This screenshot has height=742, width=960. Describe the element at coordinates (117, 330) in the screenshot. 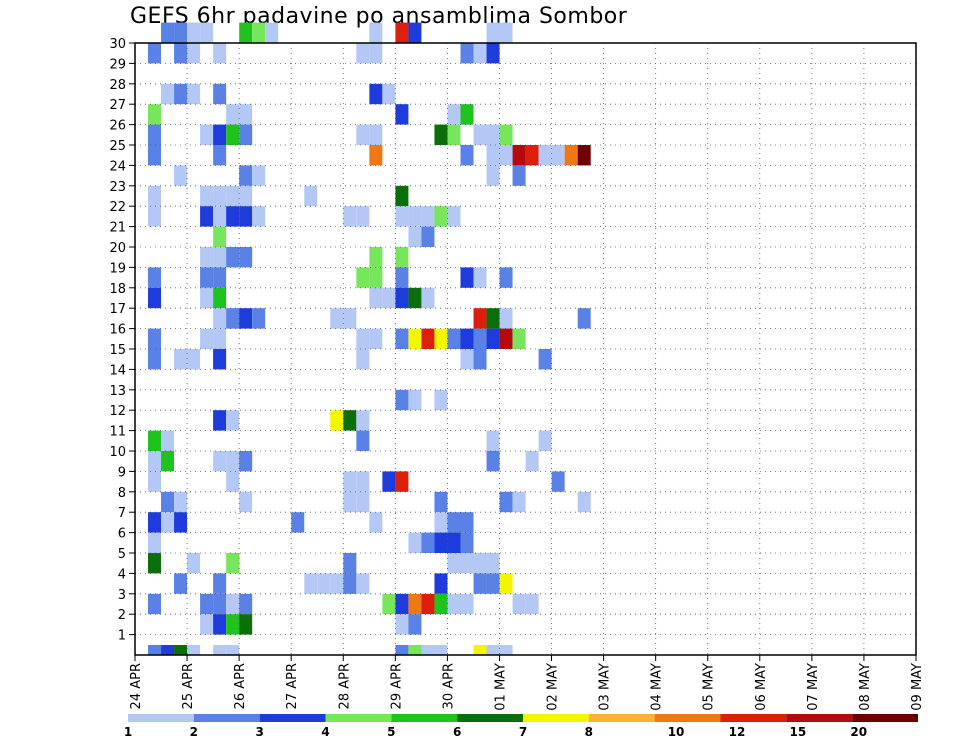

I see `y-tick-label: 16` at that location.